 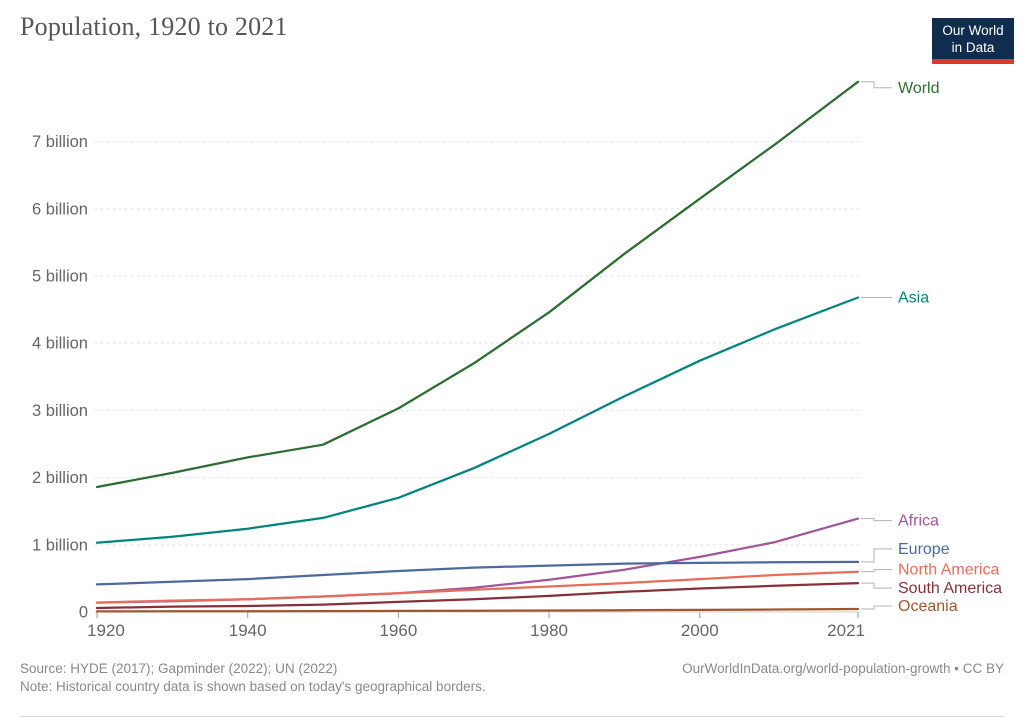 What do you see at coordinates (60, 411) in the screenshot?
I see `y-tick-label: 3 billion` at bounding box center [60, 411].